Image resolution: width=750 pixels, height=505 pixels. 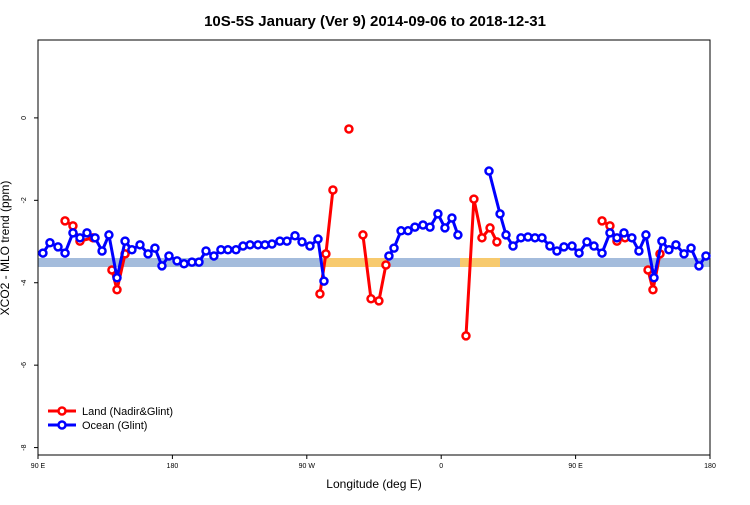 I want to click on y-tick-label: -6, so click(x=24, y=365).